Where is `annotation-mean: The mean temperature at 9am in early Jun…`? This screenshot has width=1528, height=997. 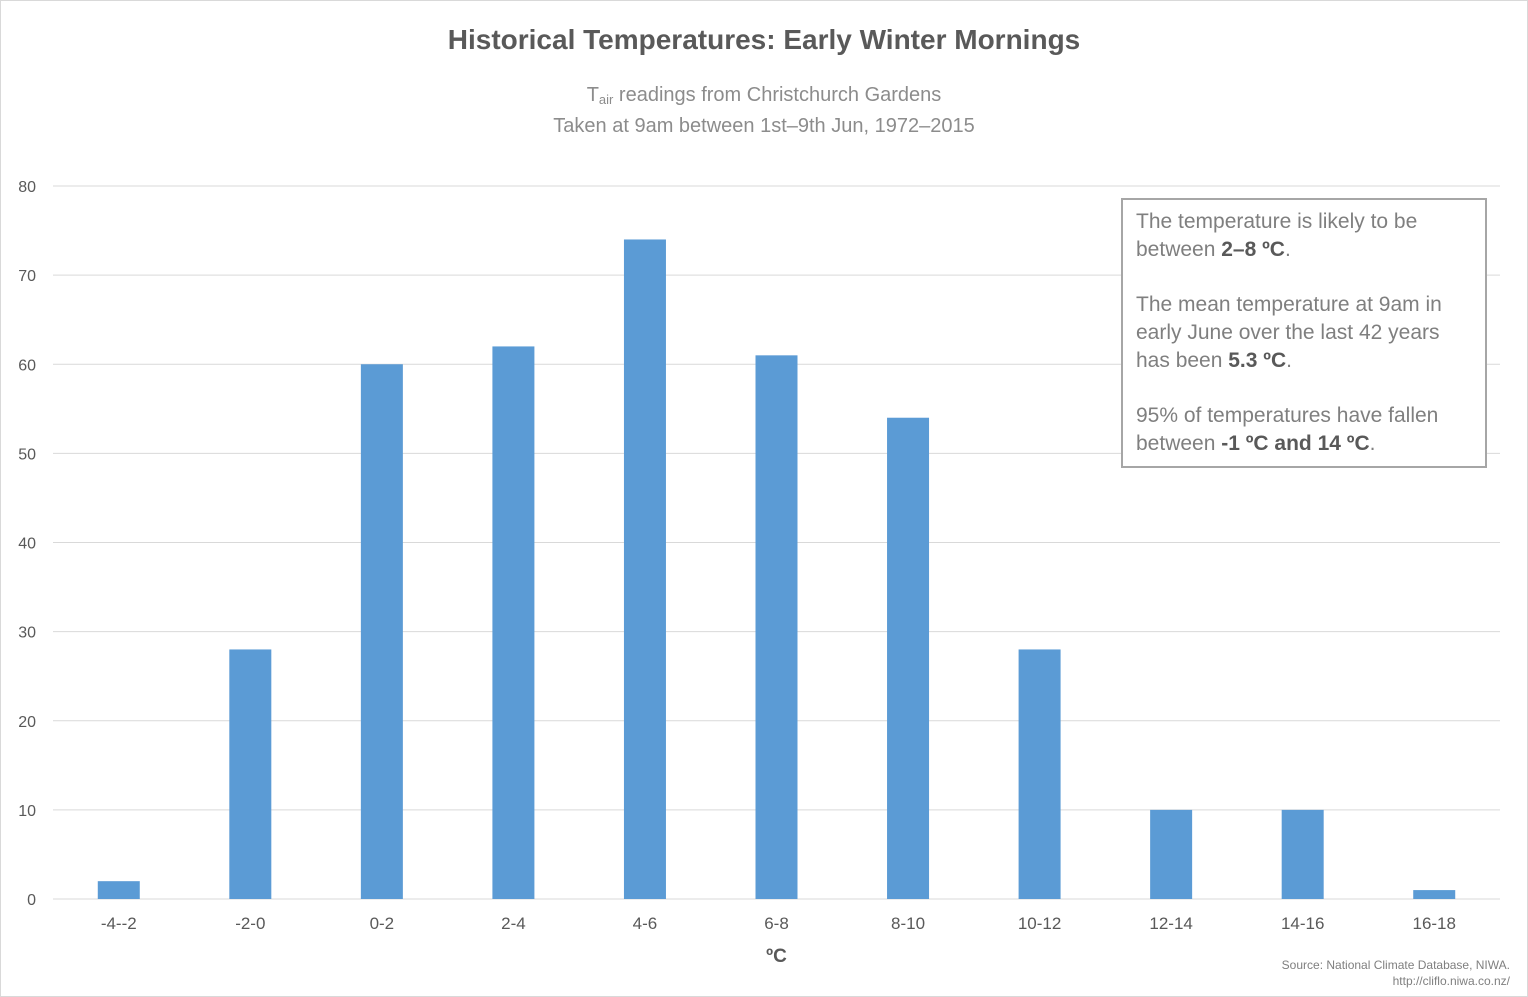 annotation-mean: The mean temperature at 9am in early Jun… is located at coordinates (1304, 333).